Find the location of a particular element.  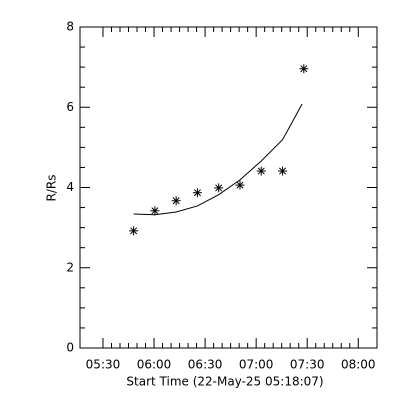

x-tick-label: 08:00 is located at coordinates (358, 365).